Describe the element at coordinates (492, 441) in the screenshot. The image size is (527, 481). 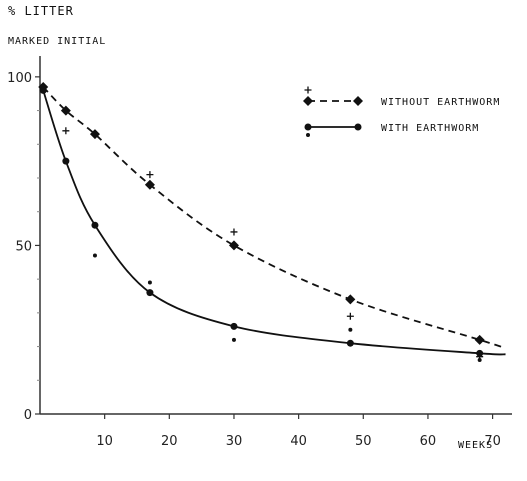
I see `x-tick-label: 70` at that location.